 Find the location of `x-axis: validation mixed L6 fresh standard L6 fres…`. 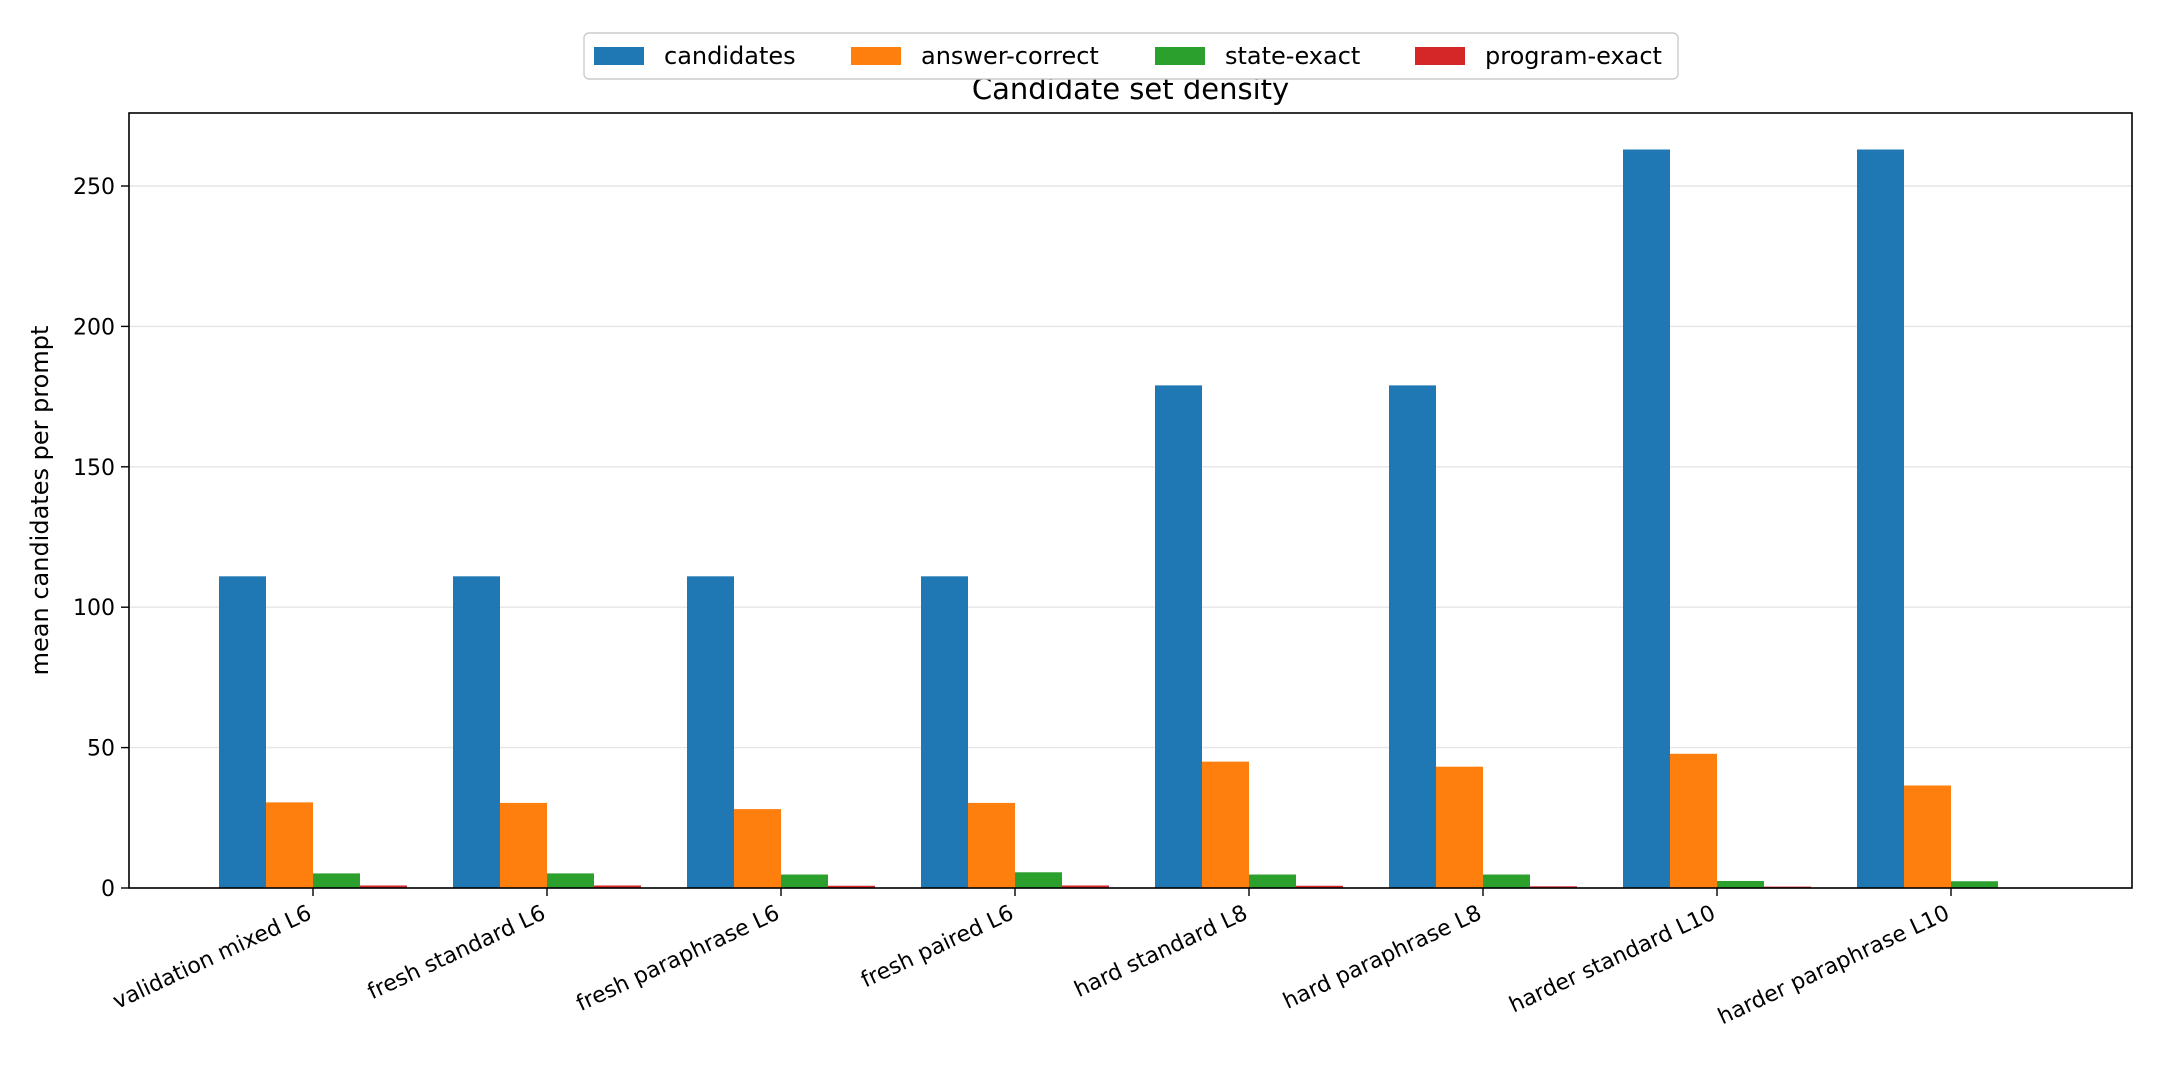

x-axis: validation mixed L6 fresh standard L6 fres… is located at coordinates (1031, 959).